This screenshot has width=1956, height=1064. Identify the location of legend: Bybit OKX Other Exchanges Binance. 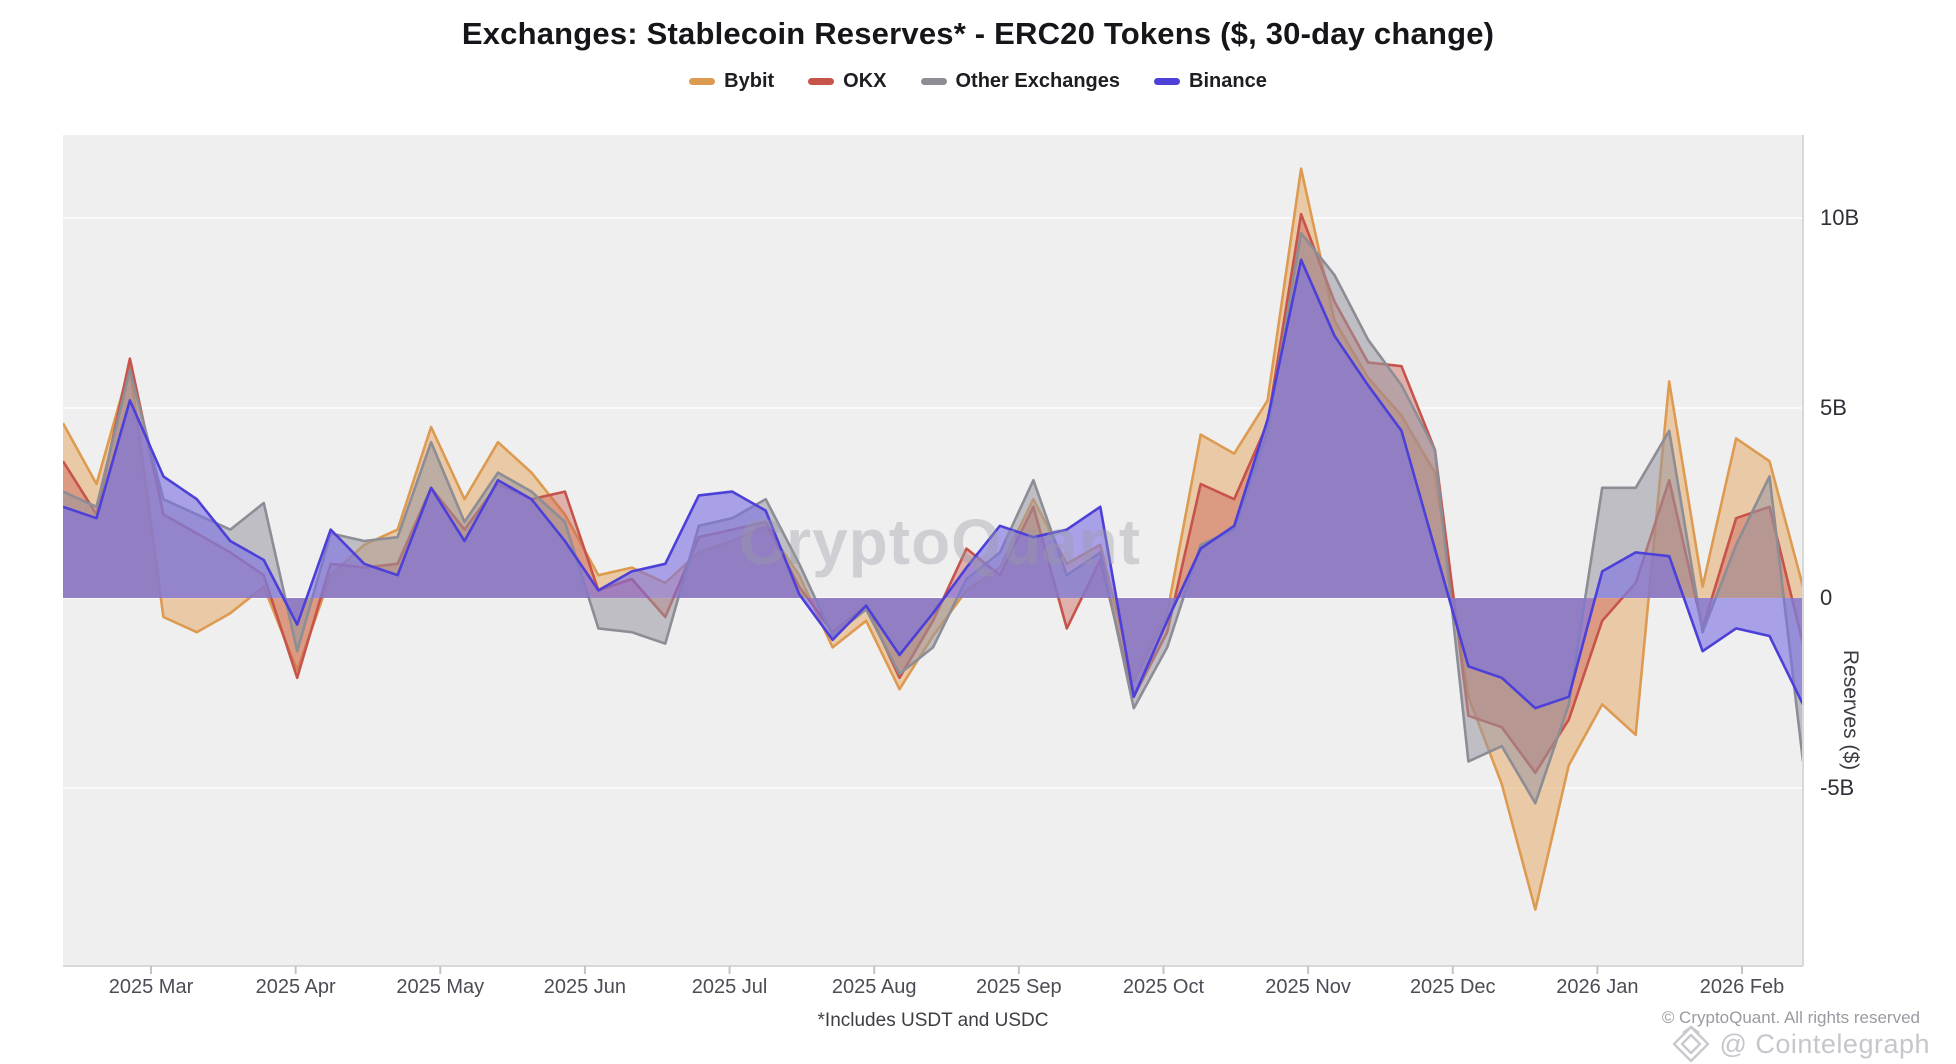
(978, 81).